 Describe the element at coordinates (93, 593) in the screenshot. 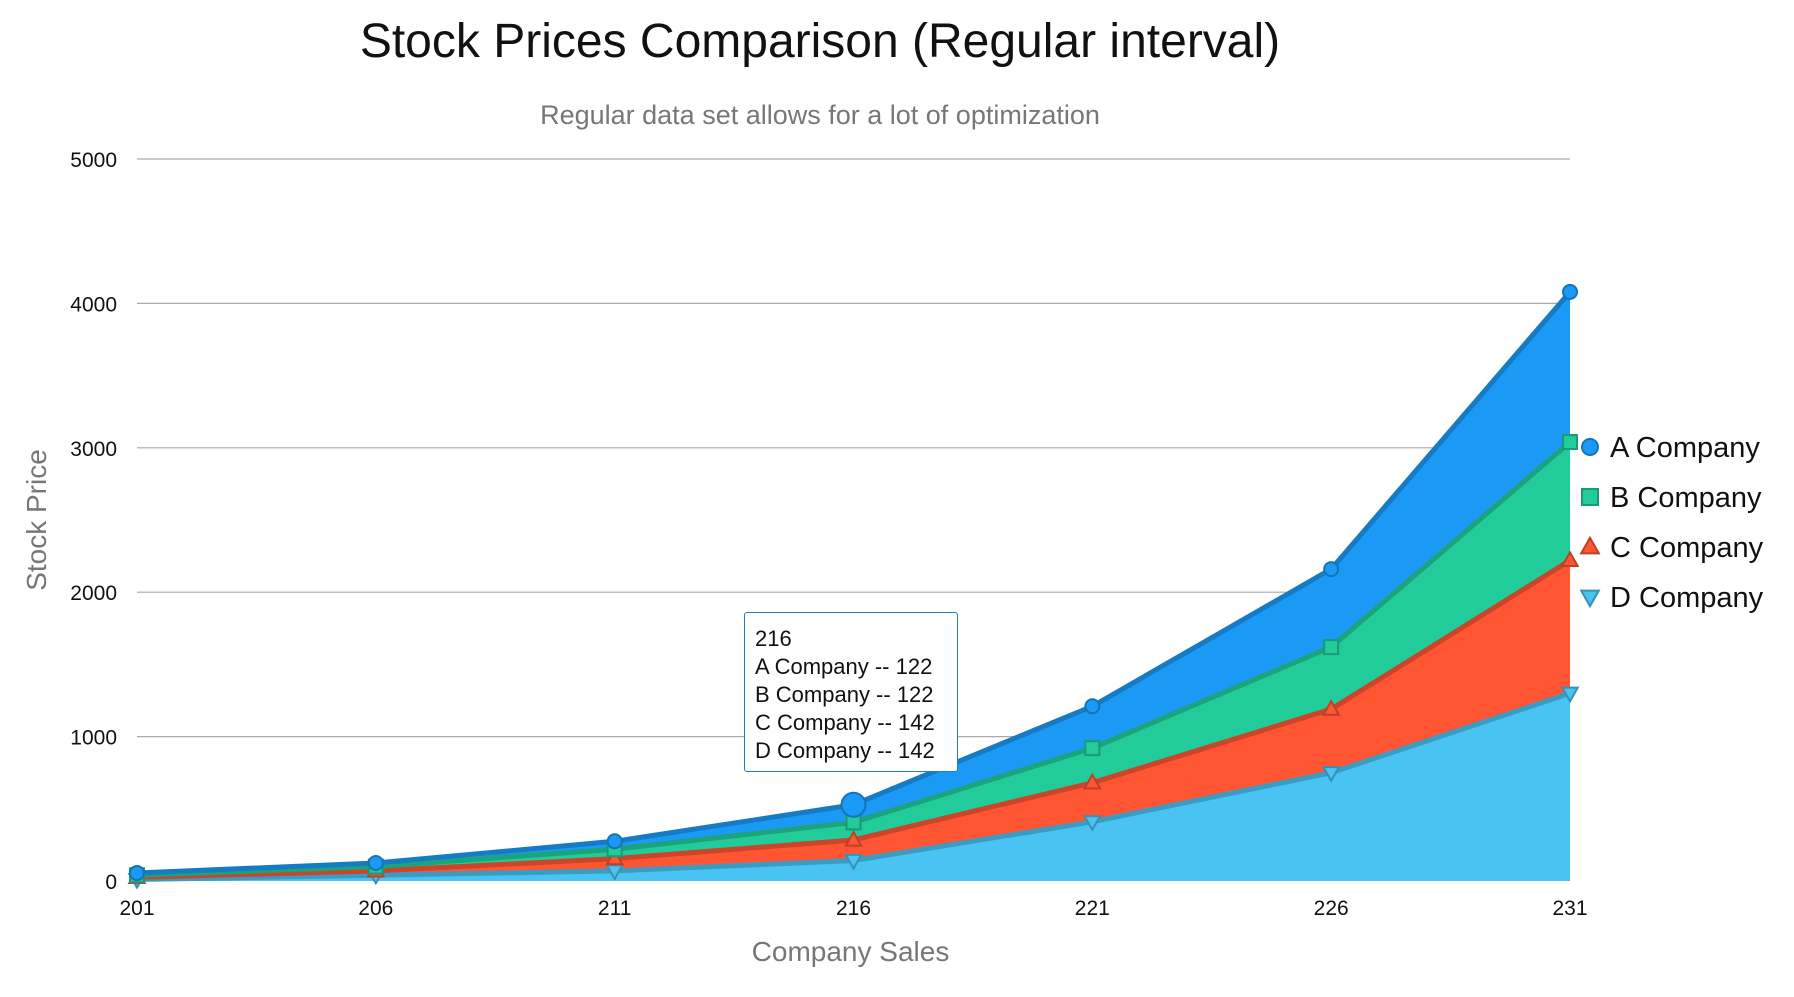

I see `y-tick-label: 2000` at that location.